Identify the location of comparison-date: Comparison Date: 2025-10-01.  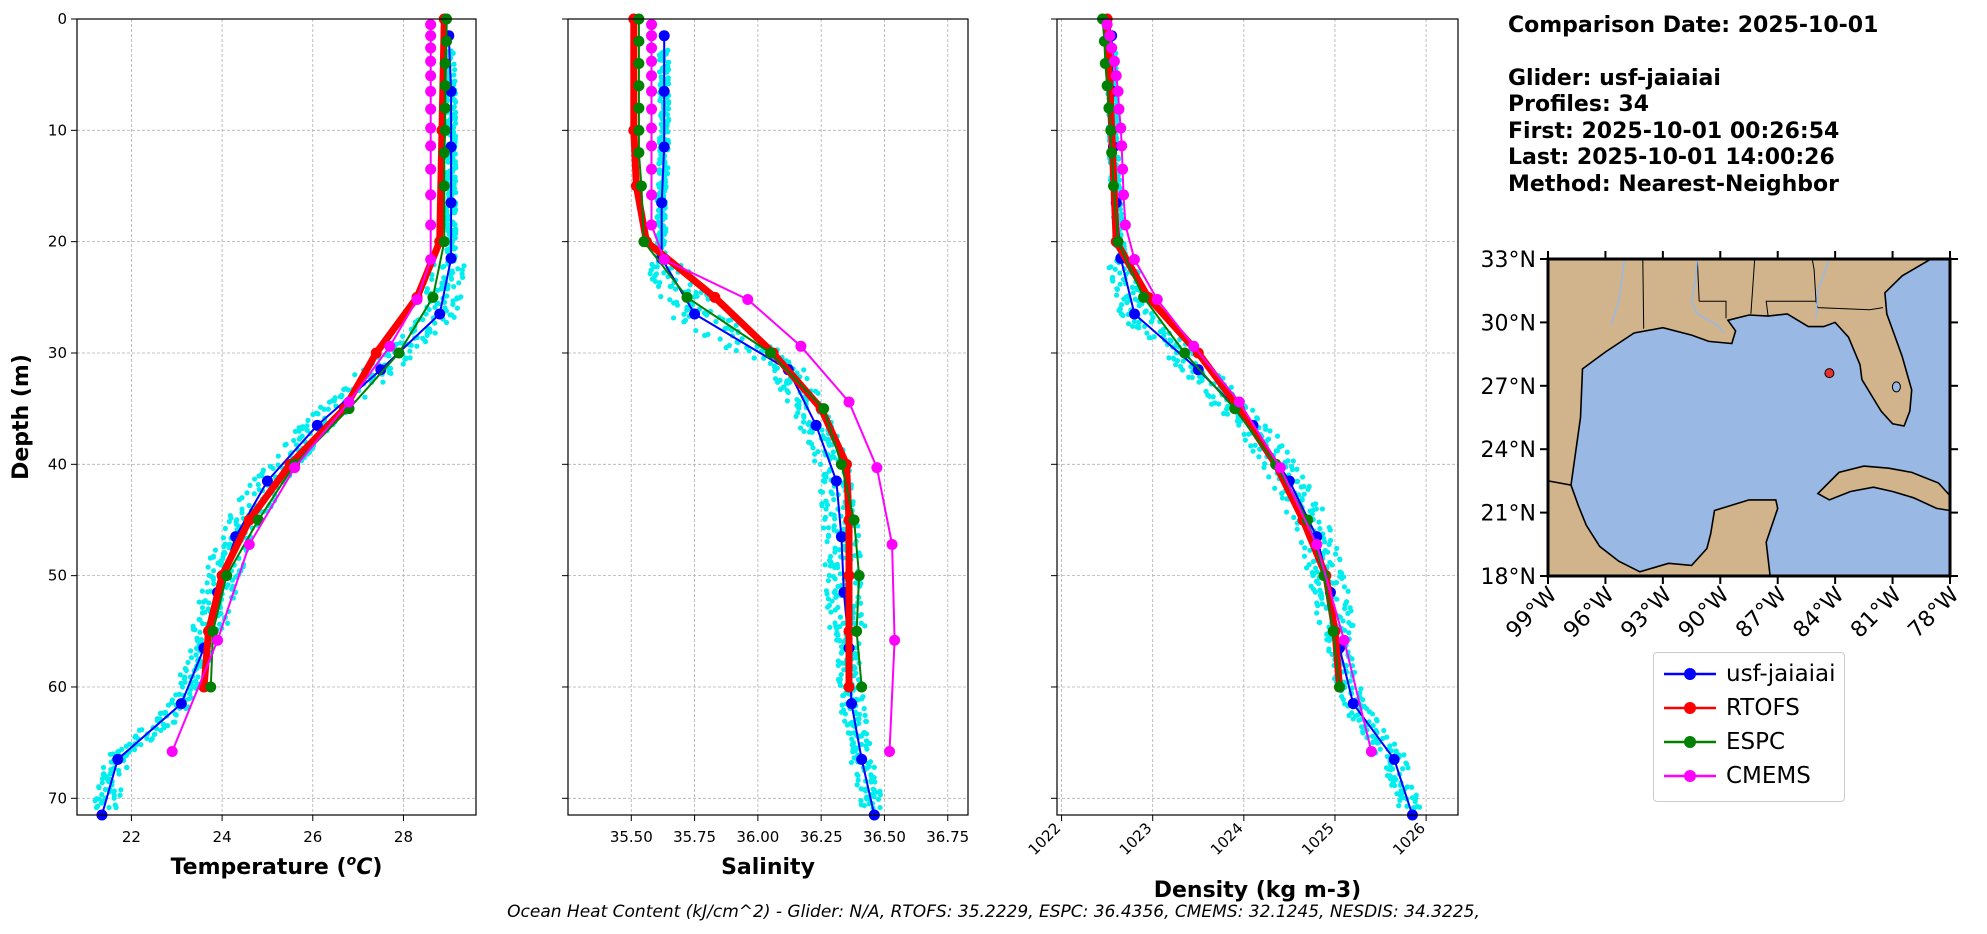
(1693, 25).